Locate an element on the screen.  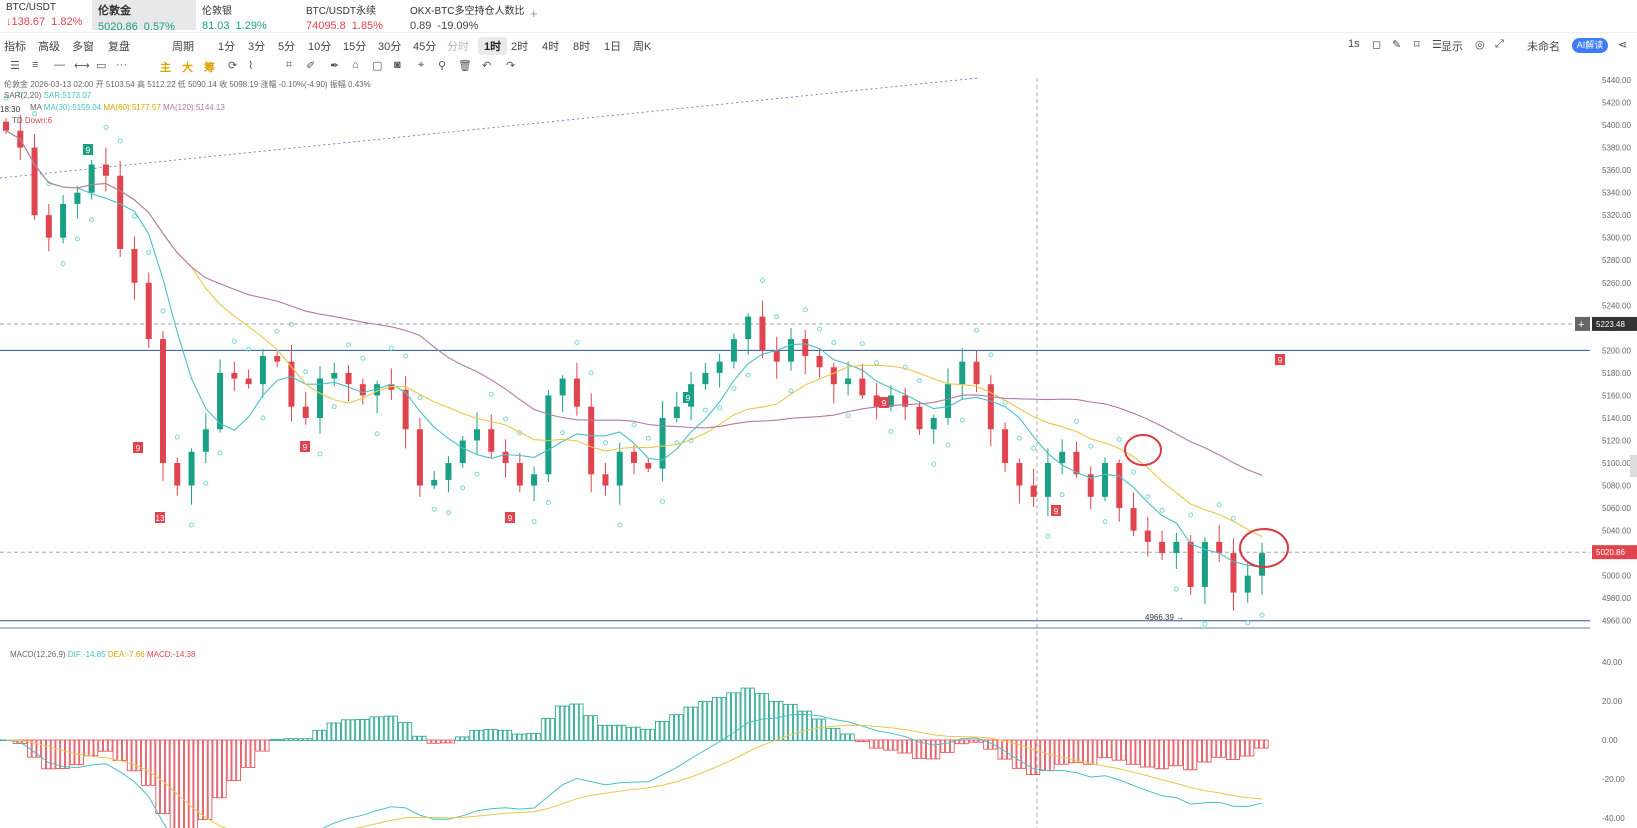
toolbar-right-item: 显示 is located at coordinates (1452, 47).